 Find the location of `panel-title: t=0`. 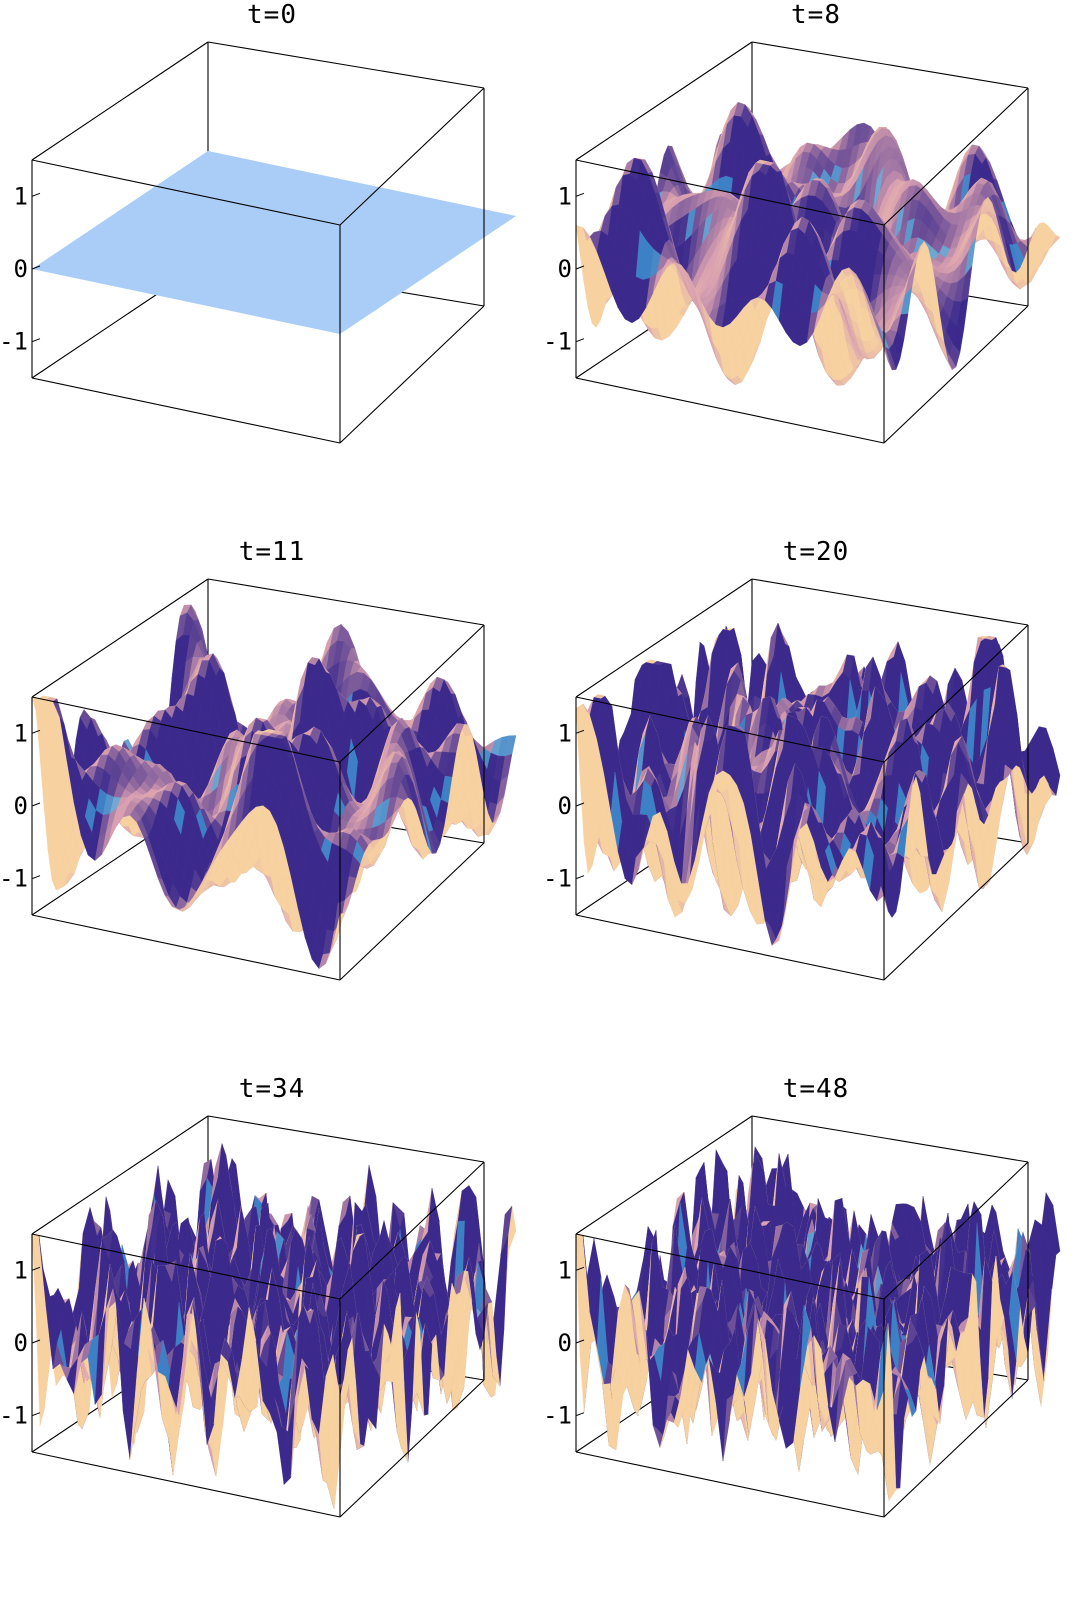

panel-title: t=0 is located at coordinates (272, 15).